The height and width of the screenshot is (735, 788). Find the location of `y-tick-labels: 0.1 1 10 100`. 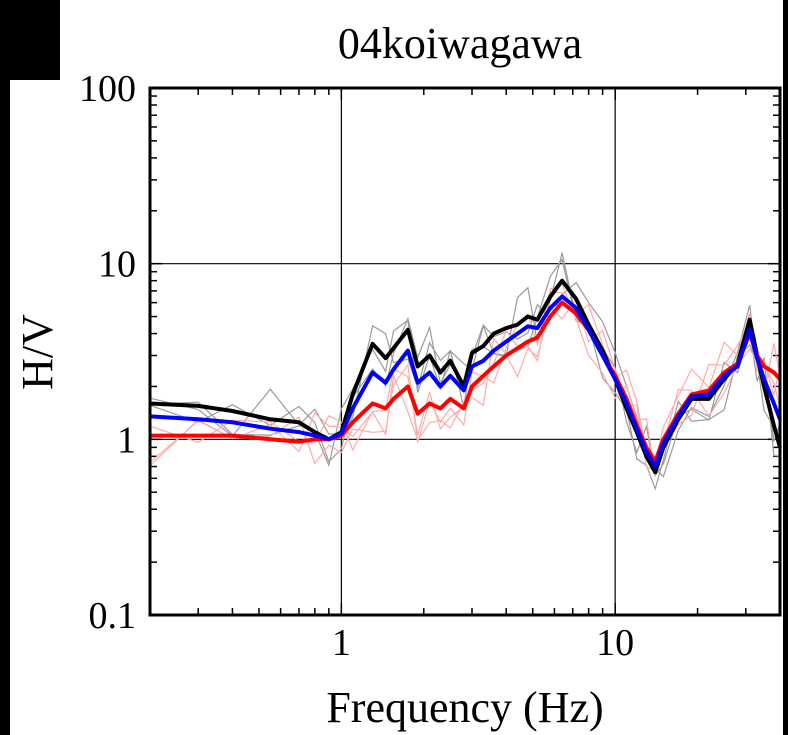

y-tick-labels: 0.1 1 10 100 is located at coordinates (107, 352).